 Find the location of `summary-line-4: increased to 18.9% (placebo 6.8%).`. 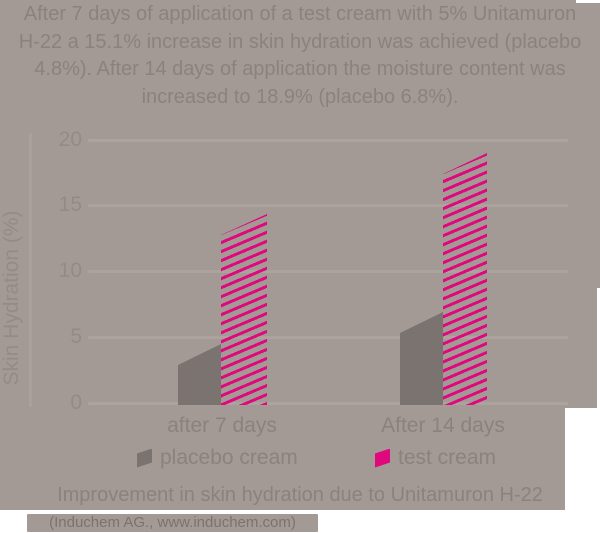

summary-line-4: increased to 18.9% (placebo 6.8%). is located at coordinates (300, 96).